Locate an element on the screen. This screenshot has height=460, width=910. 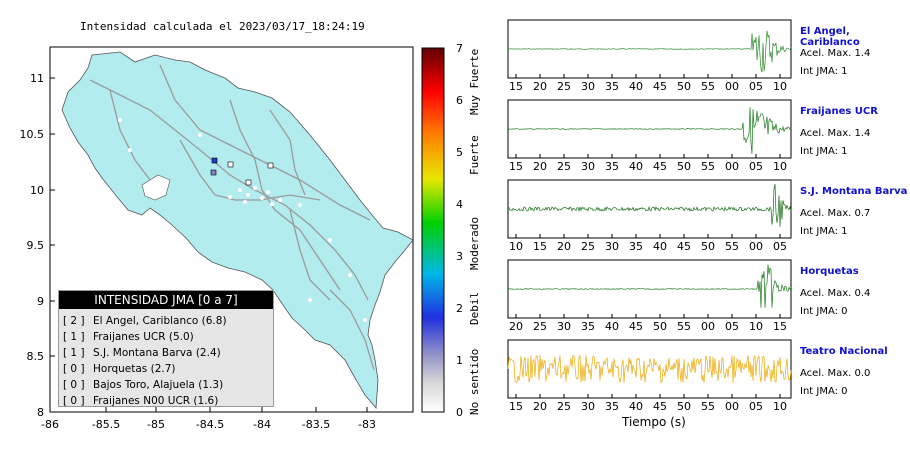
x-tick-label: -83 is located at coordinates (367, 424).